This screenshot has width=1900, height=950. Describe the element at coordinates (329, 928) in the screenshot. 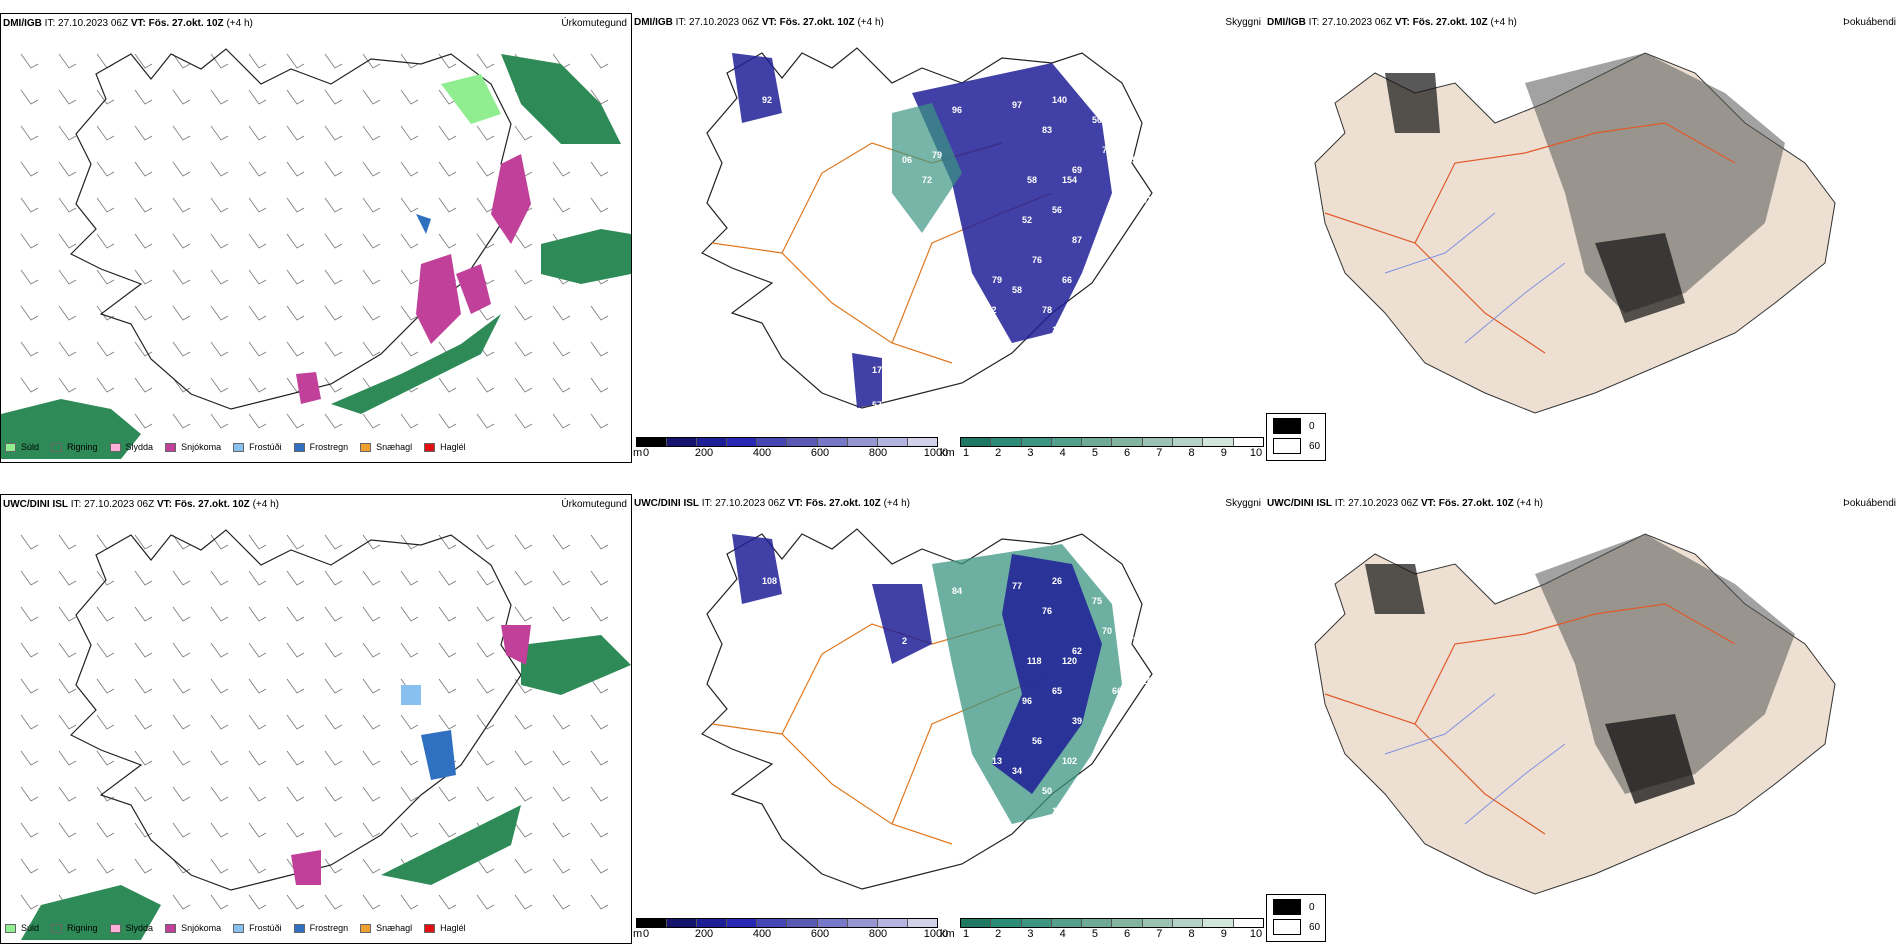

I see `precip-legend-label: Frostregn` at that location.